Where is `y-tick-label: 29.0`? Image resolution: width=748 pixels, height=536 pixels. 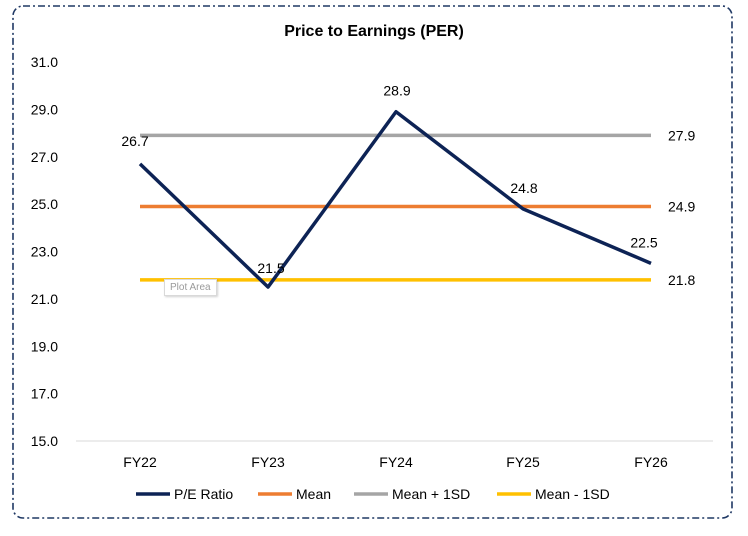
y-tick-label: 29.0 is located at coordinates (44, 109).